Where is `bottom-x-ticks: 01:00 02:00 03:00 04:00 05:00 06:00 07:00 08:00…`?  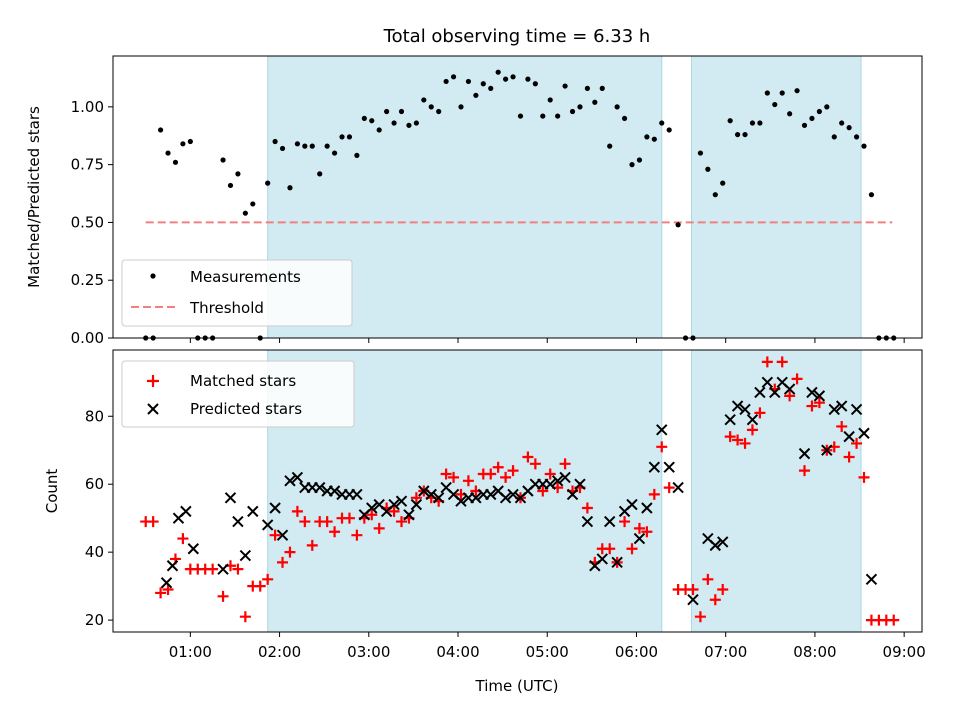
bottom-x-ticks: 01:00 02:00 03:00 04:00 05:00 06:00 07:00 08:00… is located at coordinates (547, 646).